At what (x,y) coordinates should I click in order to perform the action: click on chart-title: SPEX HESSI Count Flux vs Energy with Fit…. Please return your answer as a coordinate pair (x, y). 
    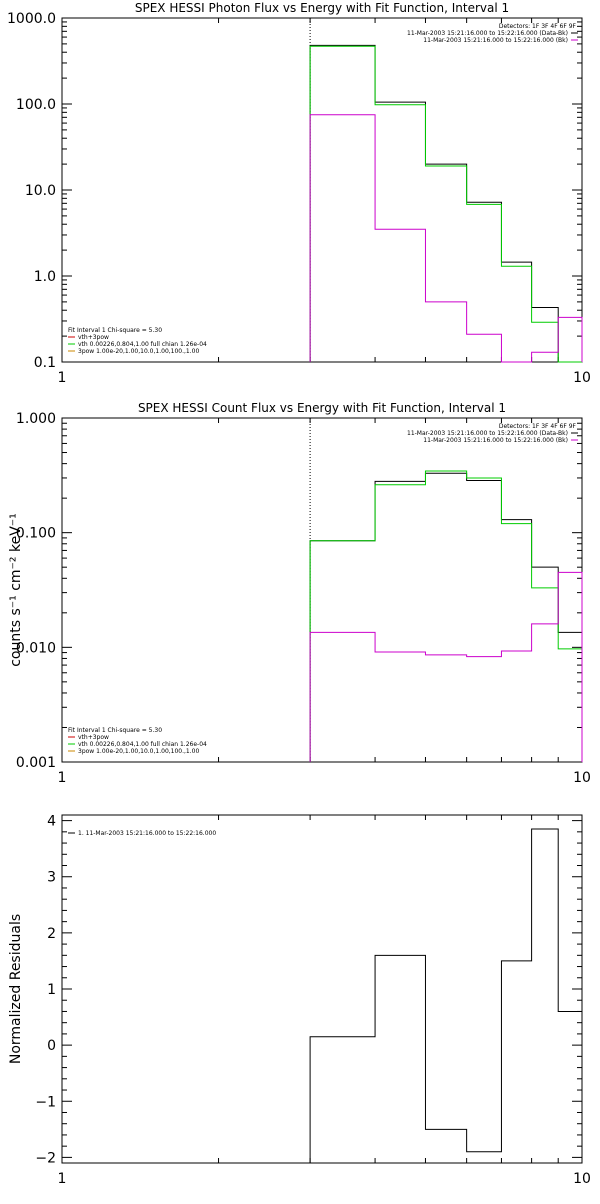
    Looking at the image, I should click on (322, 408).